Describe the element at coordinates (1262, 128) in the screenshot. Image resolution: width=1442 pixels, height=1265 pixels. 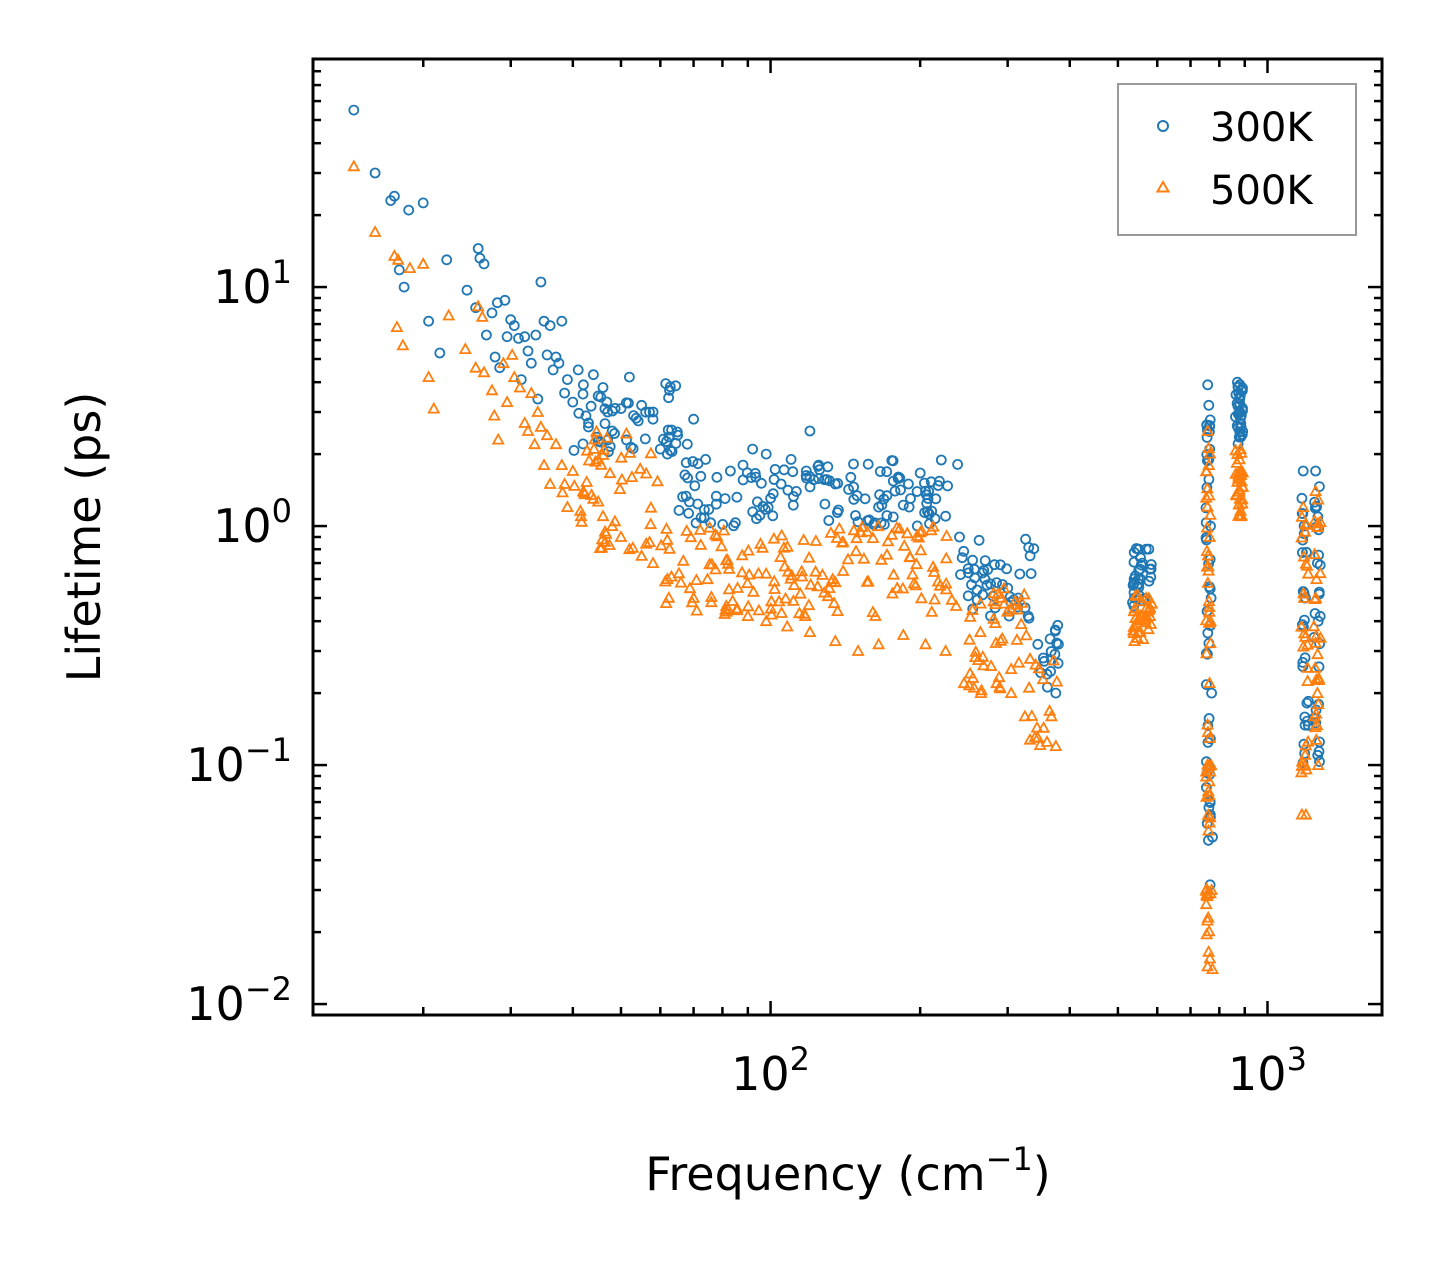
I see `legend-label-300k: 300K` at that location.